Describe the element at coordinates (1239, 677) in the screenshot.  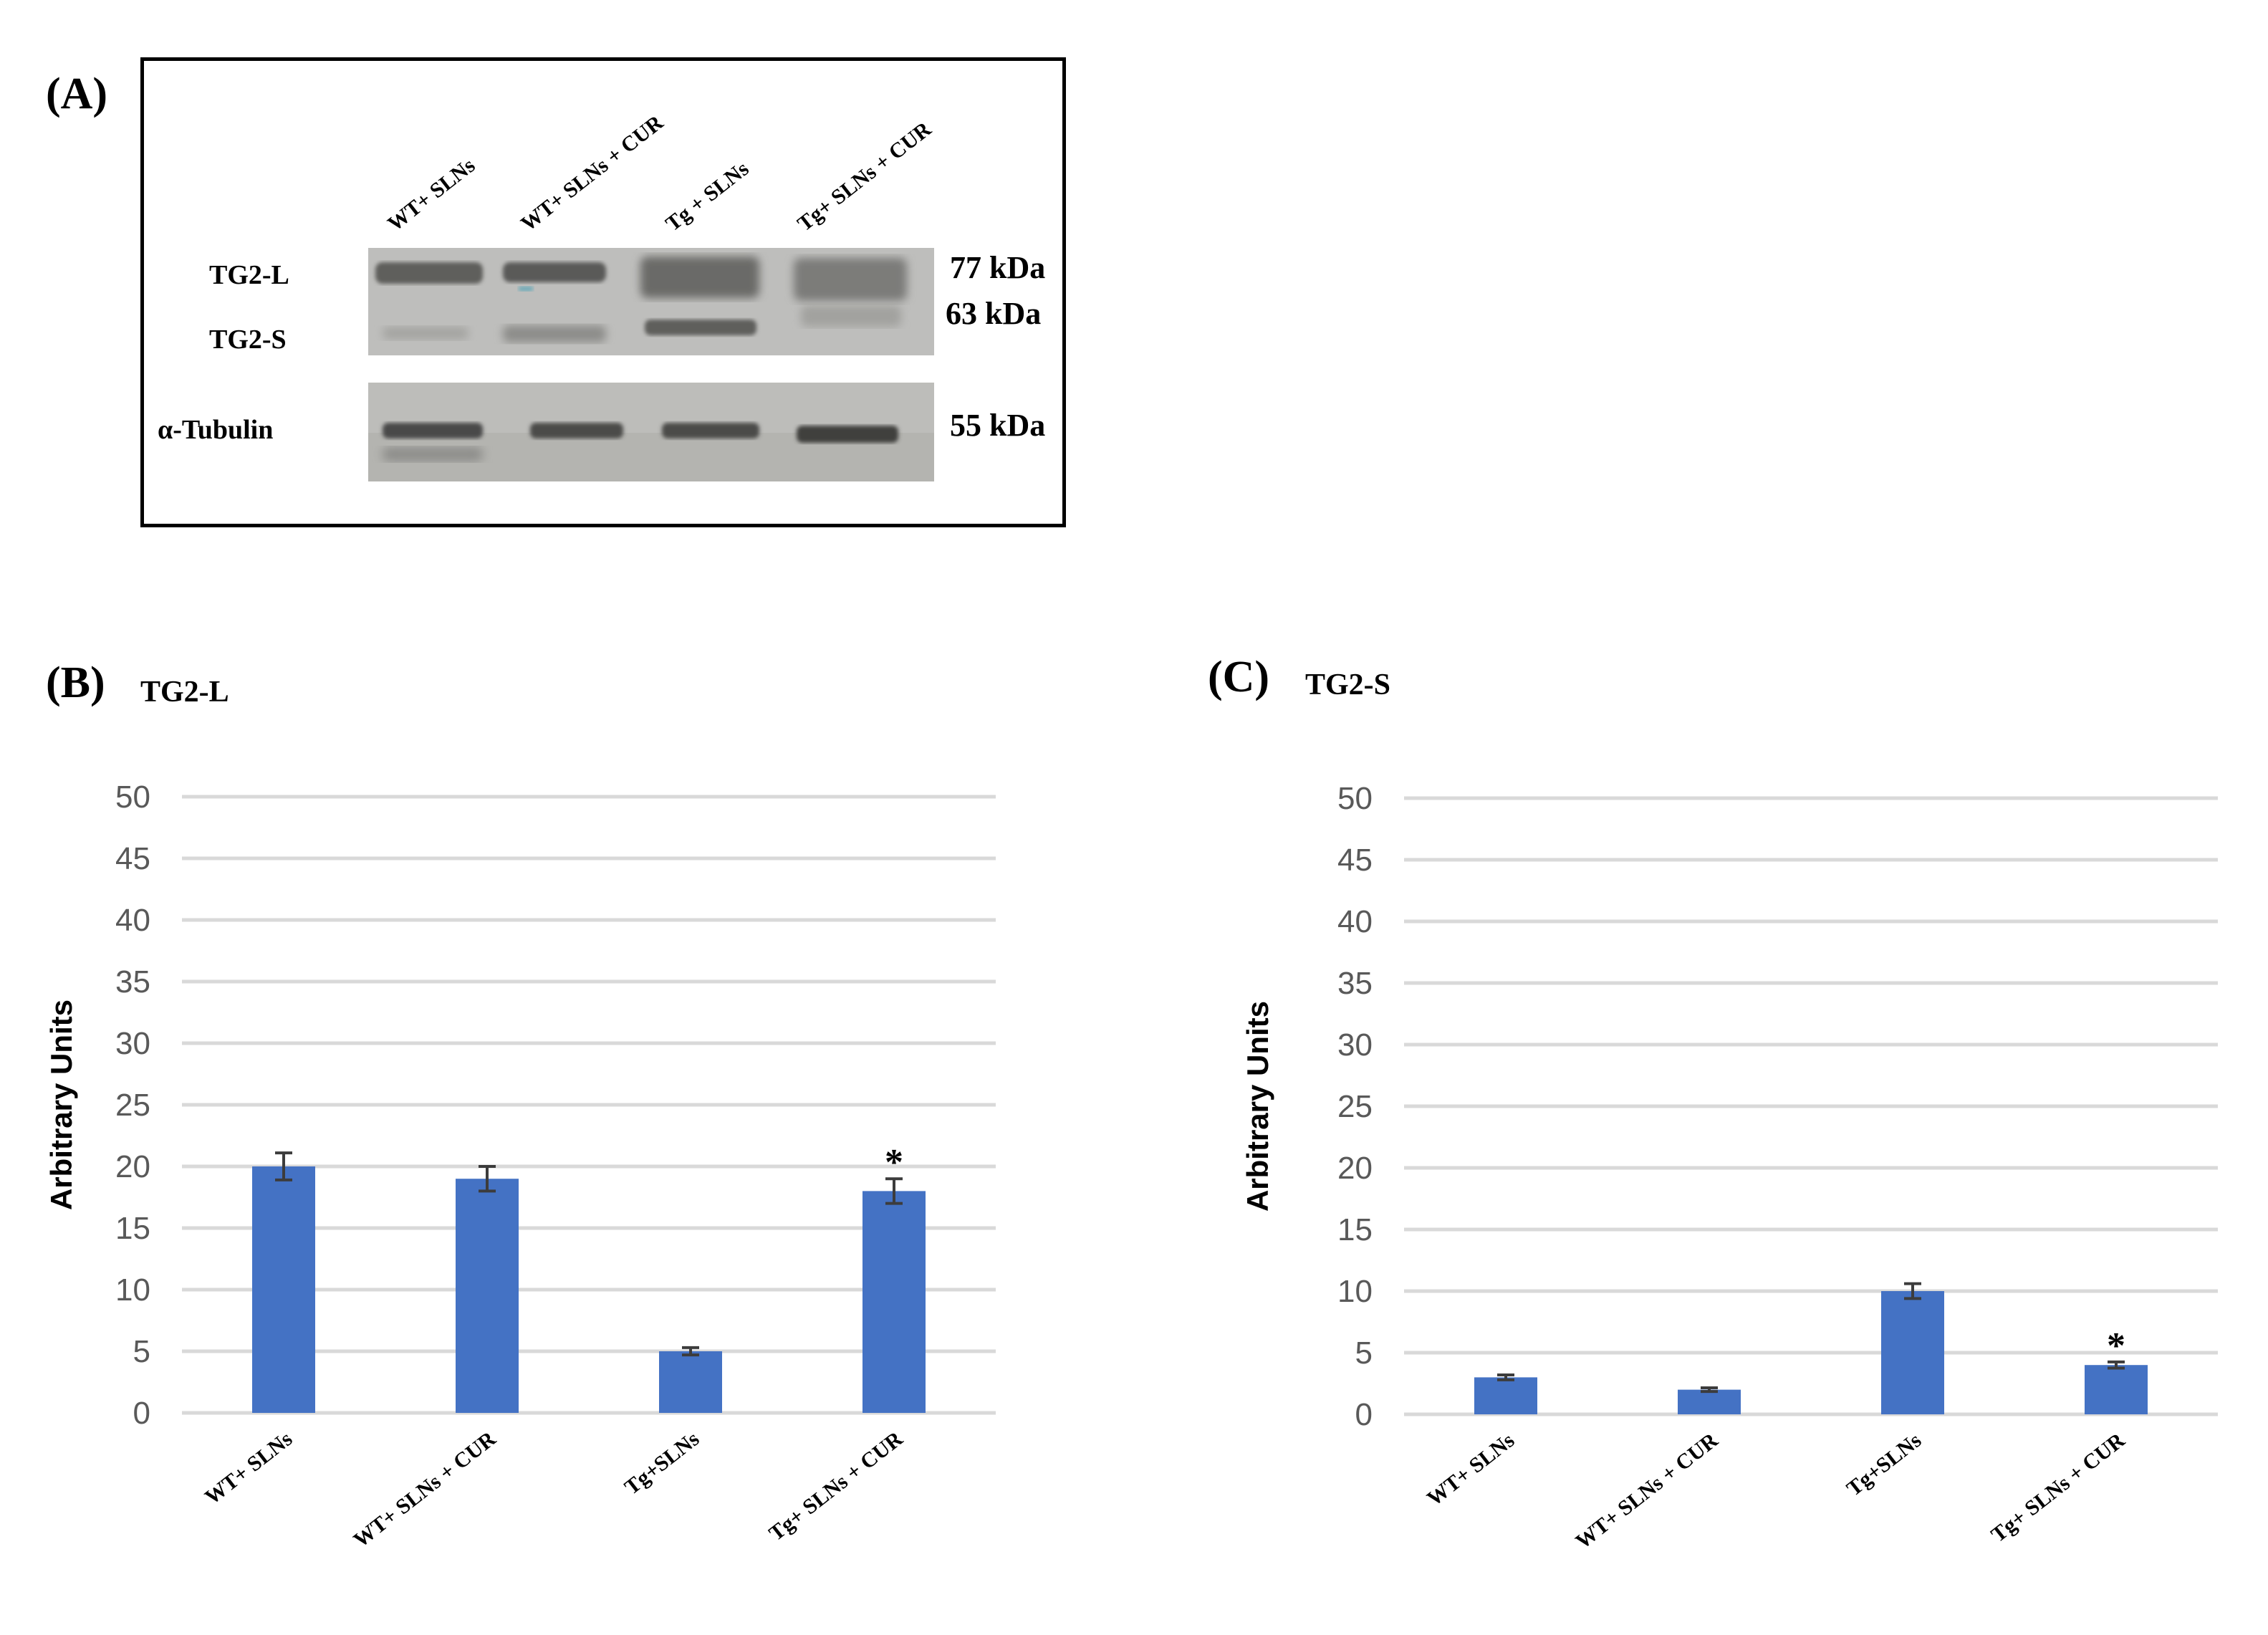
I see `panel-c-label: (C)` at that location.